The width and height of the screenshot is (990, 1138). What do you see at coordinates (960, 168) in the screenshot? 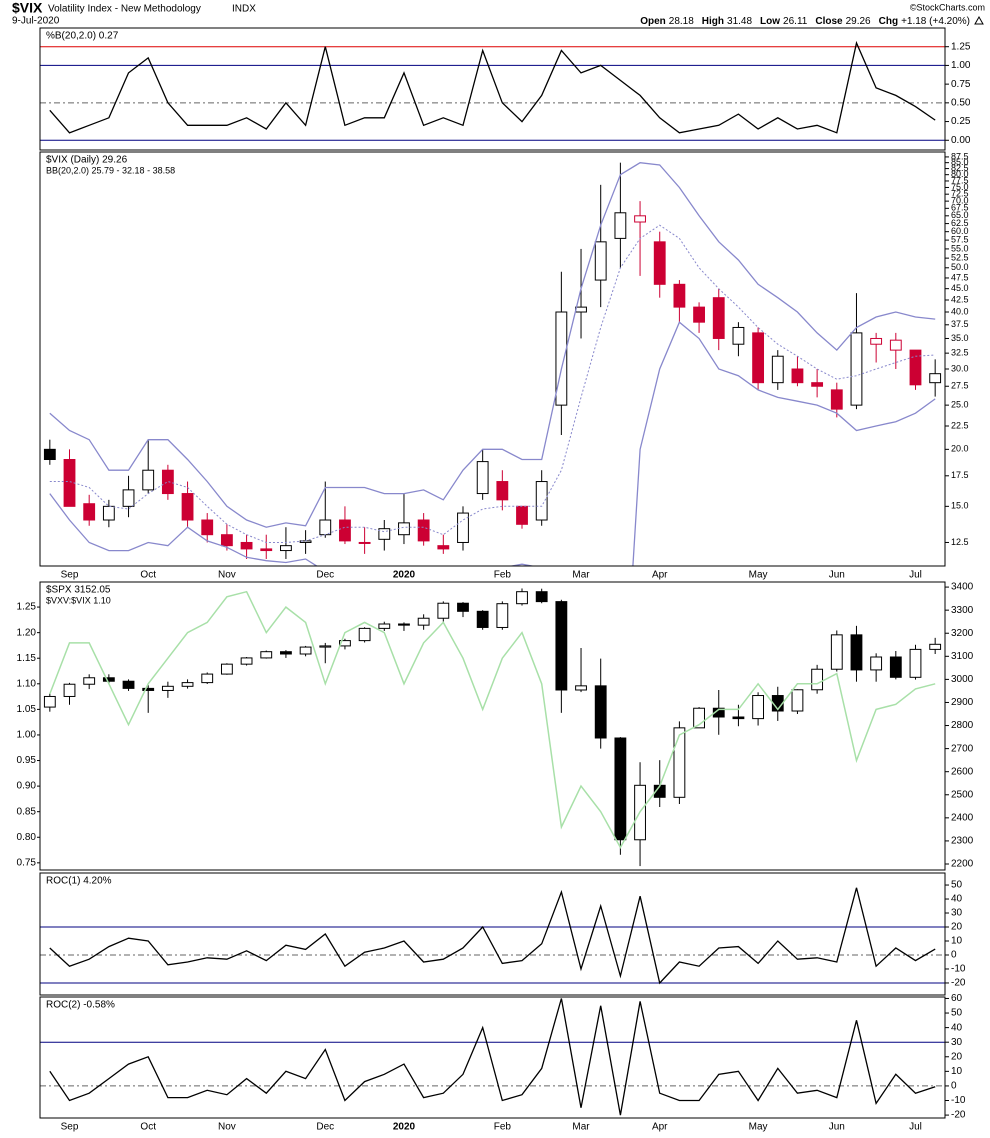
I see `y-tick-label: 82.5` at bounding box center [960, 168].